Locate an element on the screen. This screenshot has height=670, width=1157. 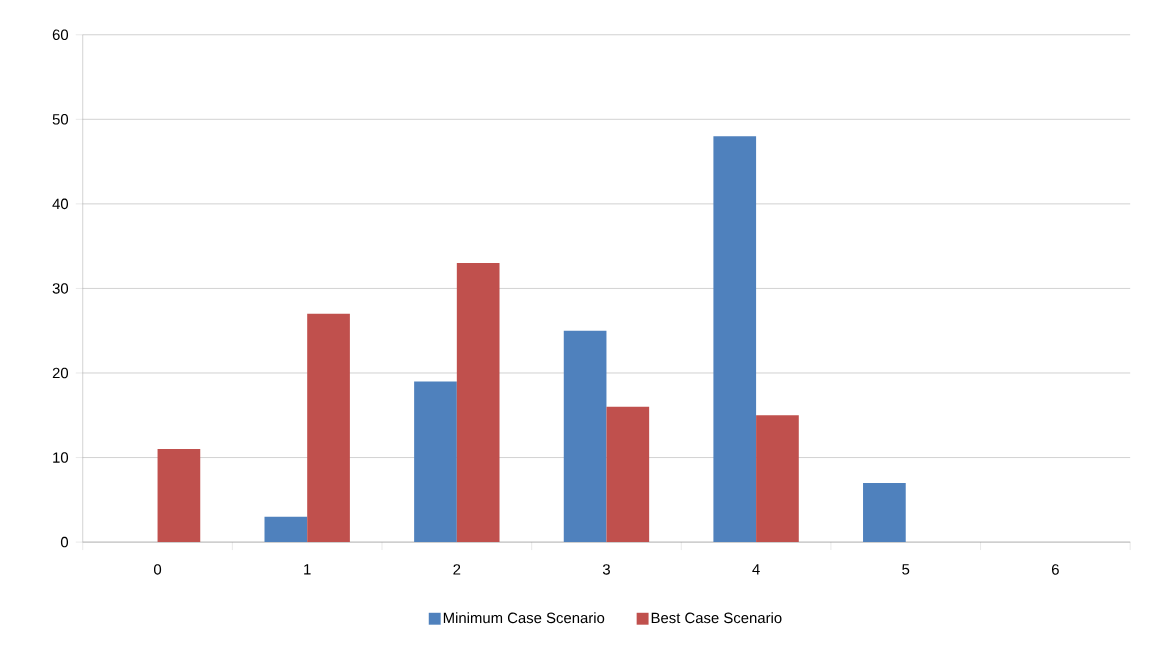
x-tick-label: 5 is located at coordinates (906, 569).